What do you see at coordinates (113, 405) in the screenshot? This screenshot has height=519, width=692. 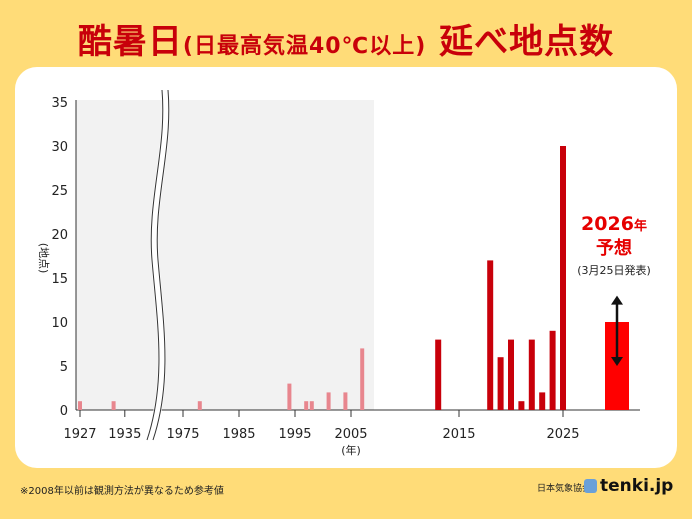 I see `bar-1933` at bounding box center [113, 405].